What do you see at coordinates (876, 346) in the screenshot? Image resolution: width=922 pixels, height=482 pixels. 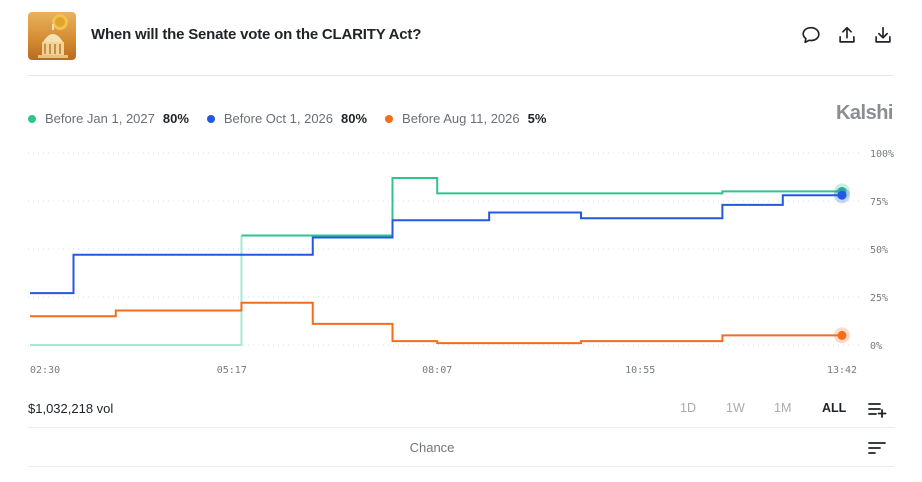 I see `y-tick-label: 0%` at bounding box center [876, 346].